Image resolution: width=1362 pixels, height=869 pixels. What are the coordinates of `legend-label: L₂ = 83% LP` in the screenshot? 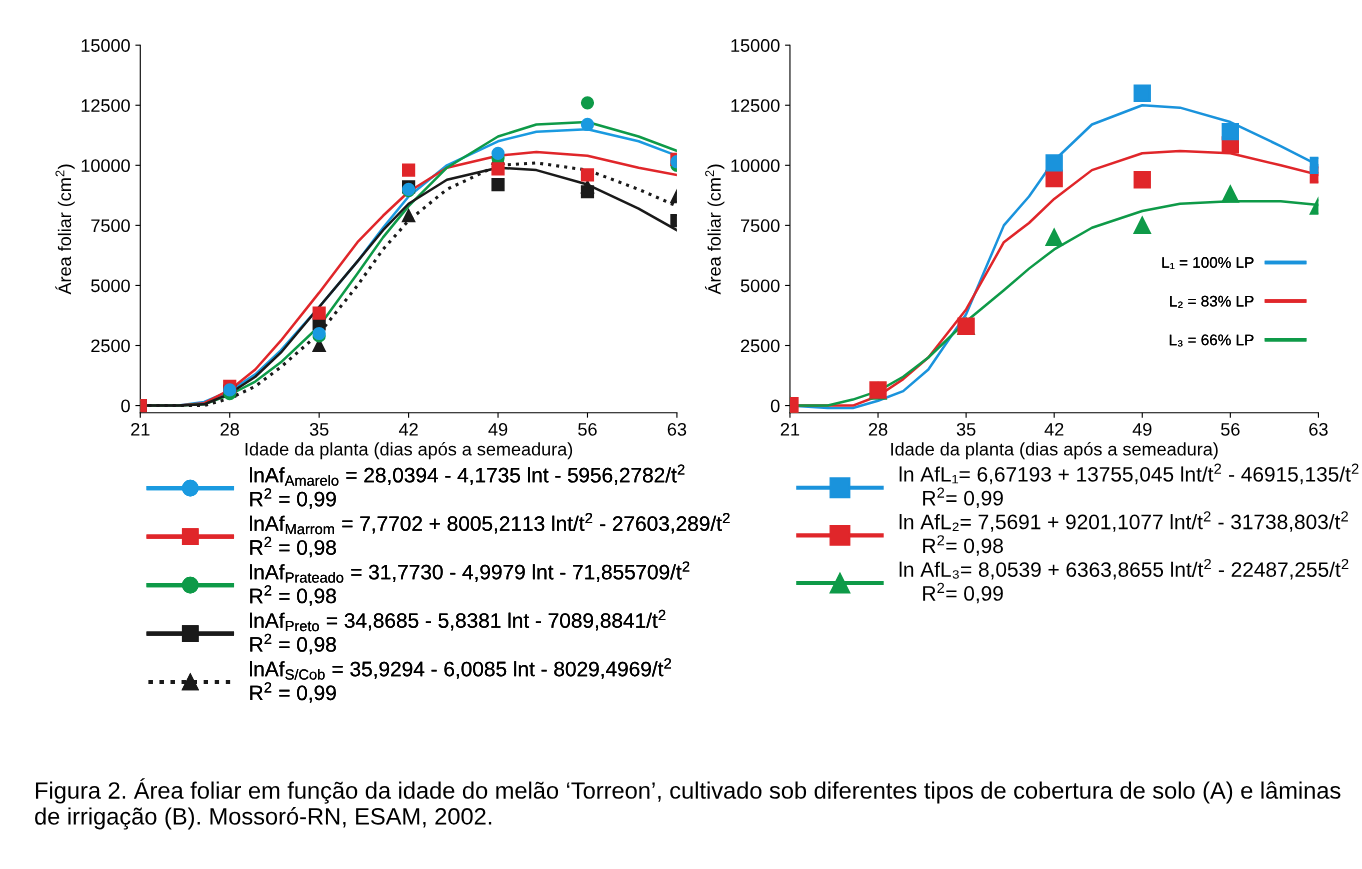 It's located at (1212, 301).